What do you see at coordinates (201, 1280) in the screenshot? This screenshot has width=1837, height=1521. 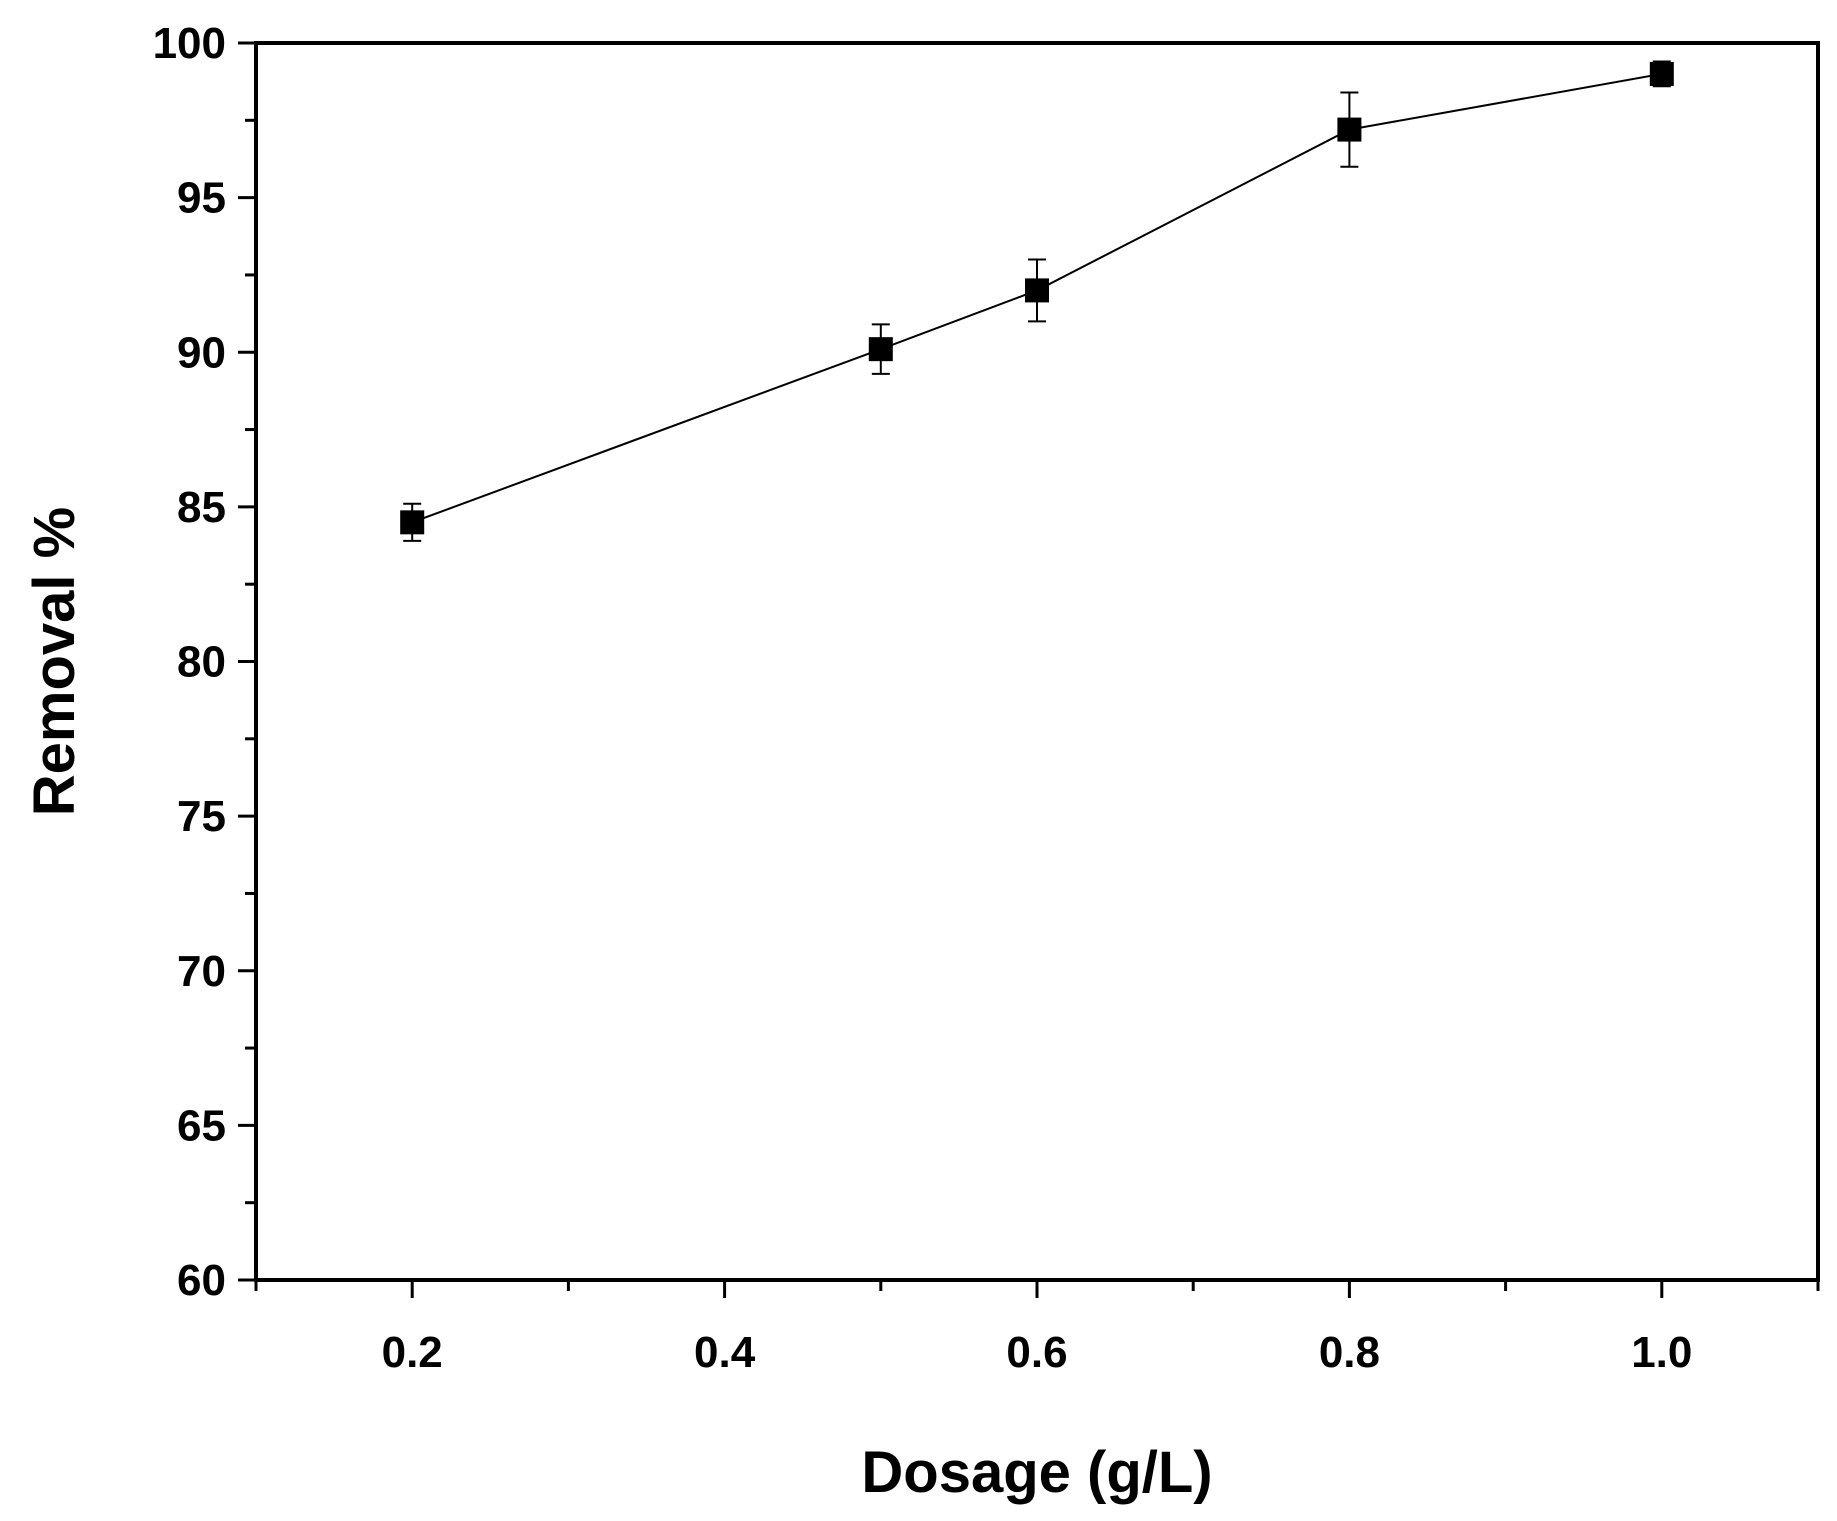 I see `y-tick-label: 60` at bounding box center [201, 1280].